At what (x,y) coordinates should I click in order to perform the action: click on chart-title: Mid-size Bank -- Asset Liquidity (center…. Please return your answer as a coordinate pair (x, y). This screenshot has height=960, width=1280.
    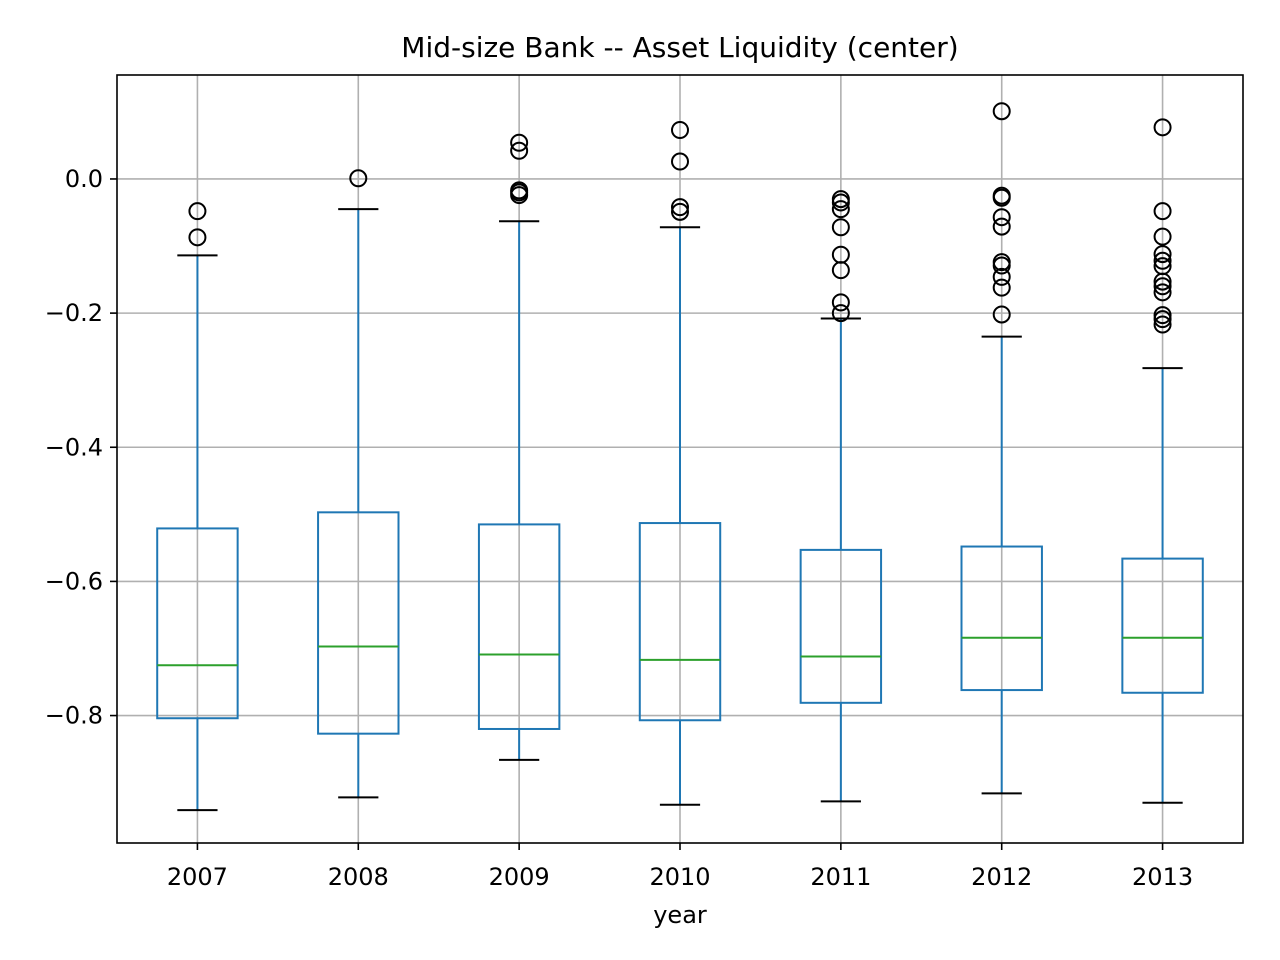
    Looking at the image, I should click on (679, 47).